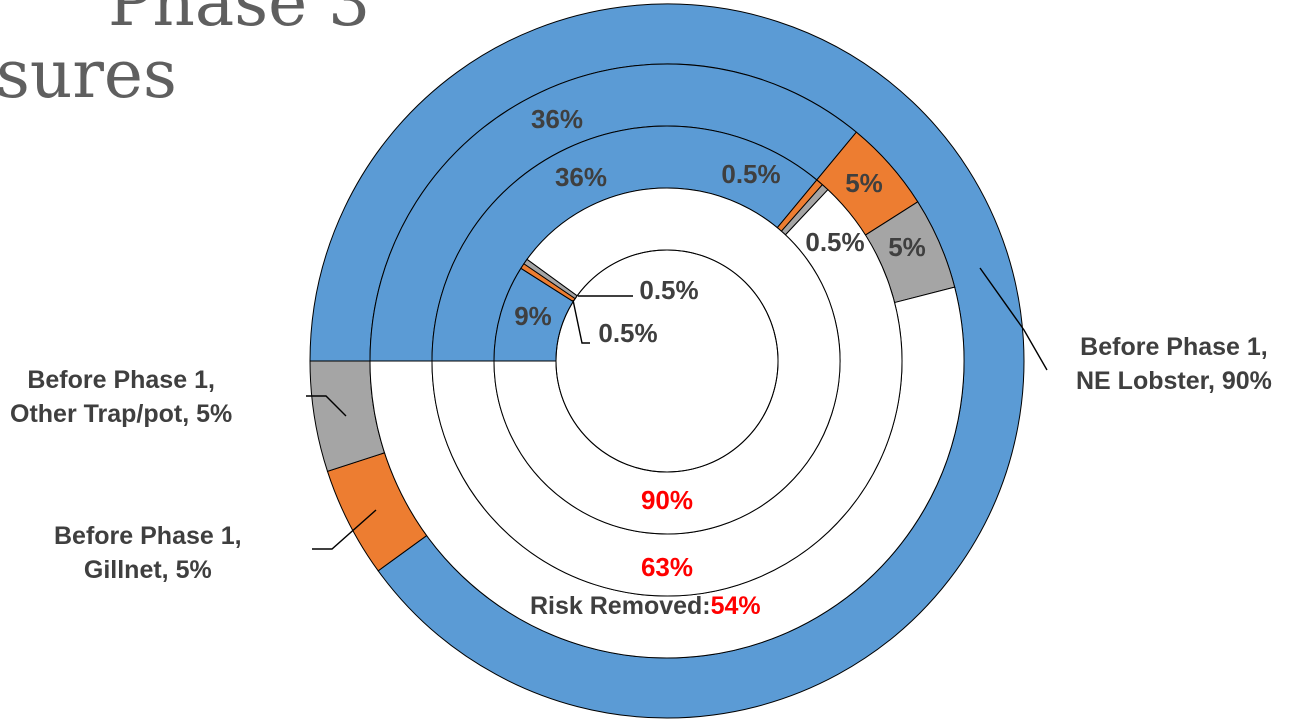 The image size is (1314, 720). What do you see at coordinates (667, 500) in the screenshot?
I see `data-label-ring4-risk-removed: 90%` at bounding box center [667, 500].